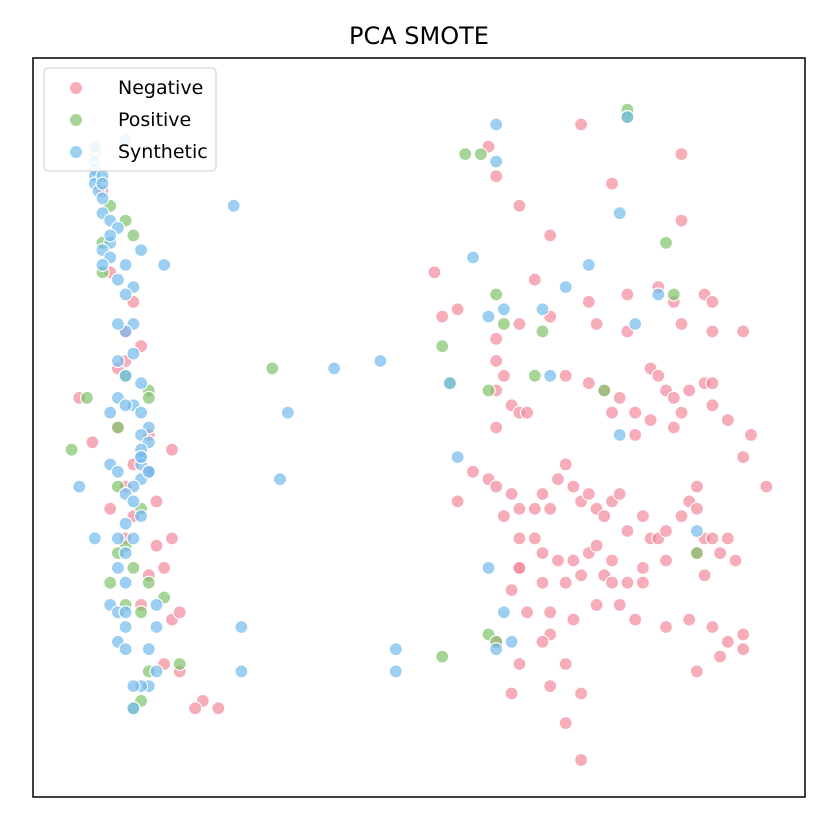 The image size is (830, 830). Describe the element at coordinates (76, 88) in the screenshot. I see `legend-marker-negative` at that location.